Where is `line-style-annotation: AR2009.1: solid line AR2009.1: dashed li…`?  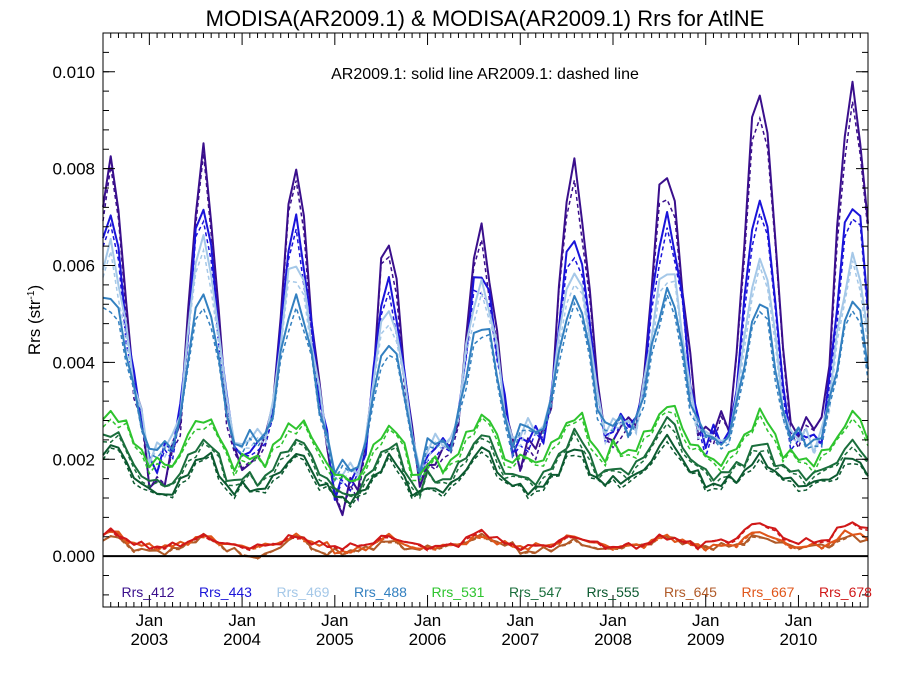
line-style-annotation: AR2009.1: solid line AR2009.1: dashed li… is located at coordinates (485, 74).